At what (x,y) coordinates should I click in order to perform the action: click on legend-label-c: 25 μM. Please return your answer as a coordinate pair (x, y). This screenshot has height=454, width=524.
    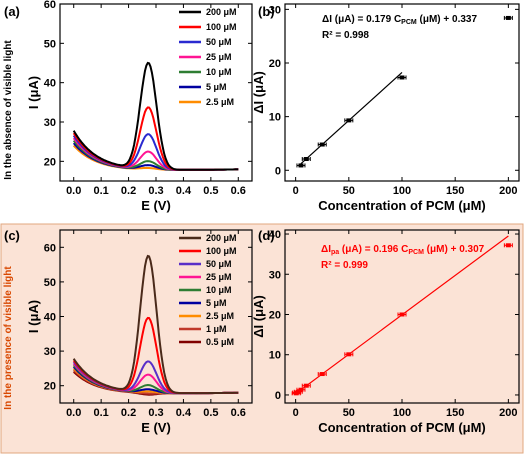
    Looking at the image, I should click on (219, 277).